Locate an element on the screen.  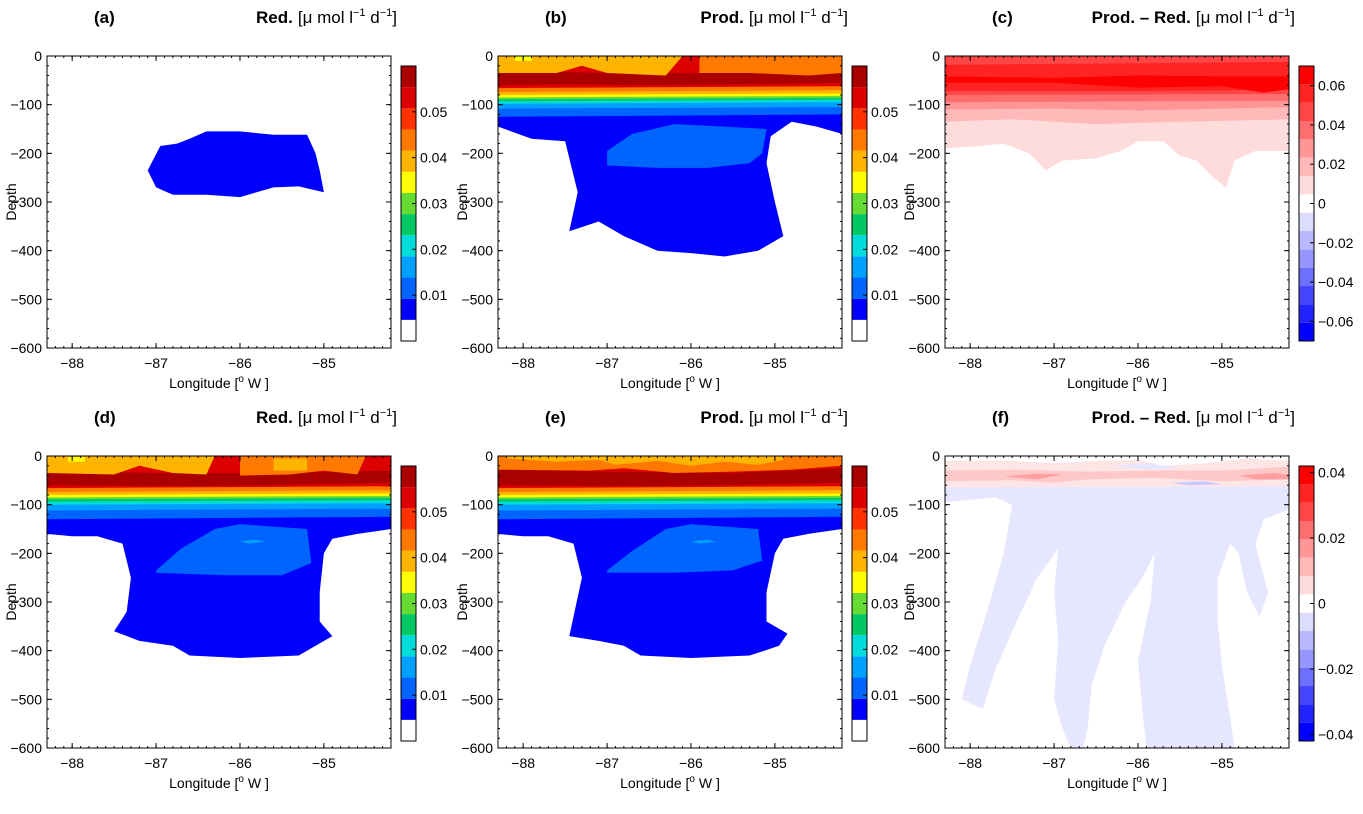
y-tick-label: −600 is located at coordinates (26, 348).